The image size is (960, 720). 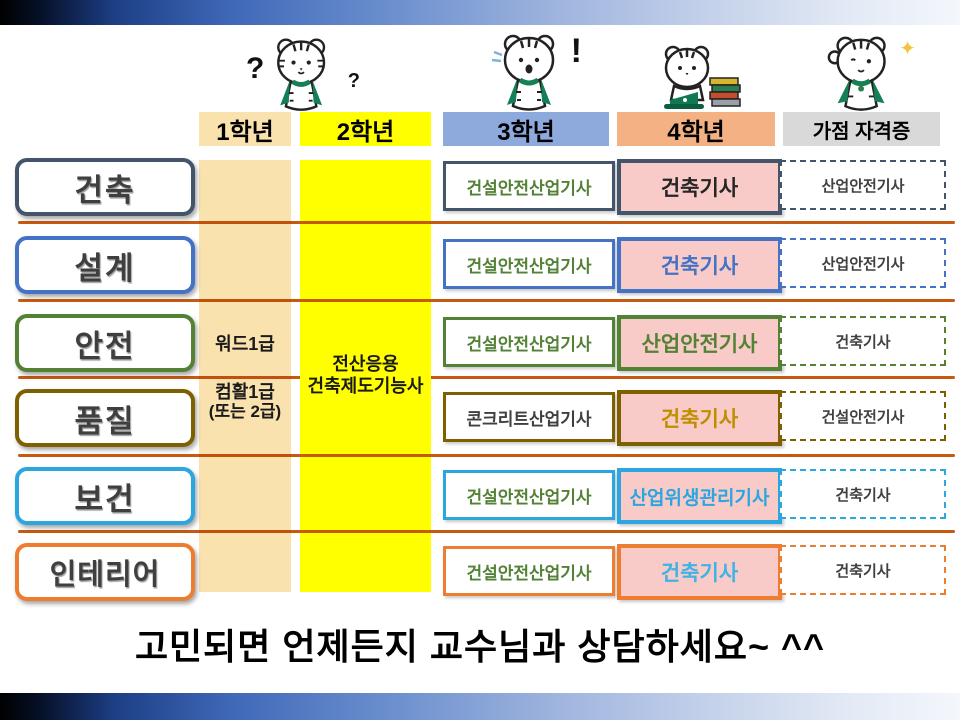 I want to click on cheering-tiger-icon: ✦, so click(x=865, y=73).